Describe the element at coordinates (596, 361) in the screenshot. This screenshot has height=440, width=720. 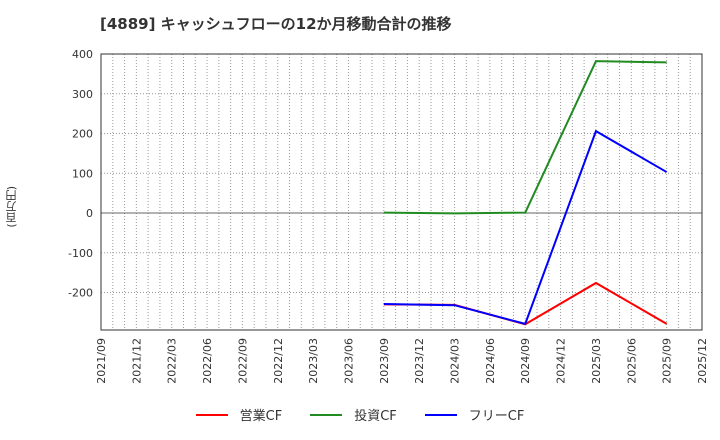
I see `x-tick-label: 2025/03` at that location.